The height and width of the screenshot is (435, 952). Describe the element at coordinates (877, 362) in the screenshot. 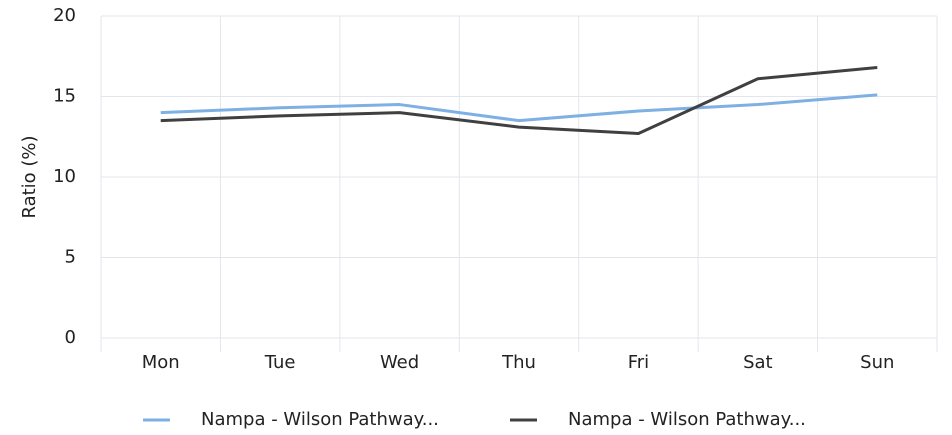

I see `x-tick-label: Sun` at that location.